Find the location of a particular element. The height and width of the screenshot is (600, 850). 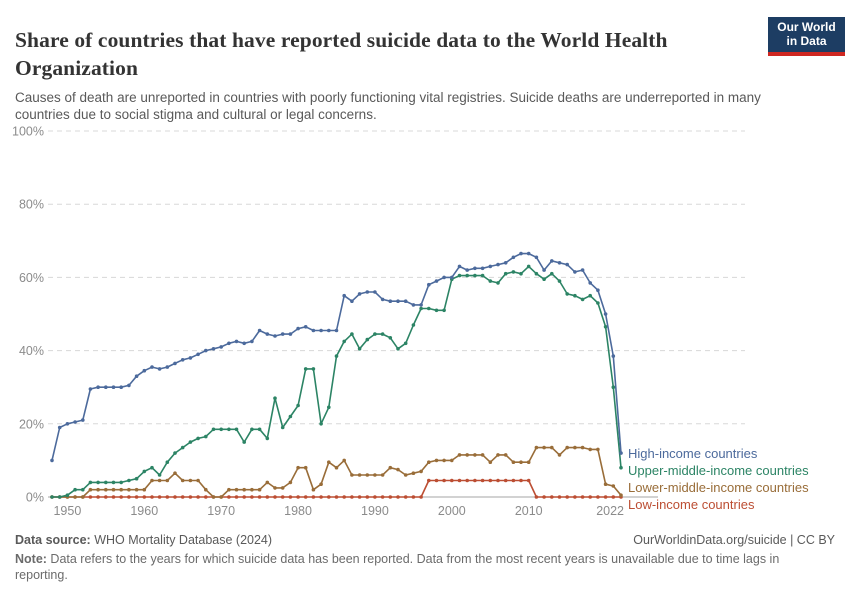

attribution-link: OurWorldinData.org/suicide | CC BY is located at coordinates (734, 540).